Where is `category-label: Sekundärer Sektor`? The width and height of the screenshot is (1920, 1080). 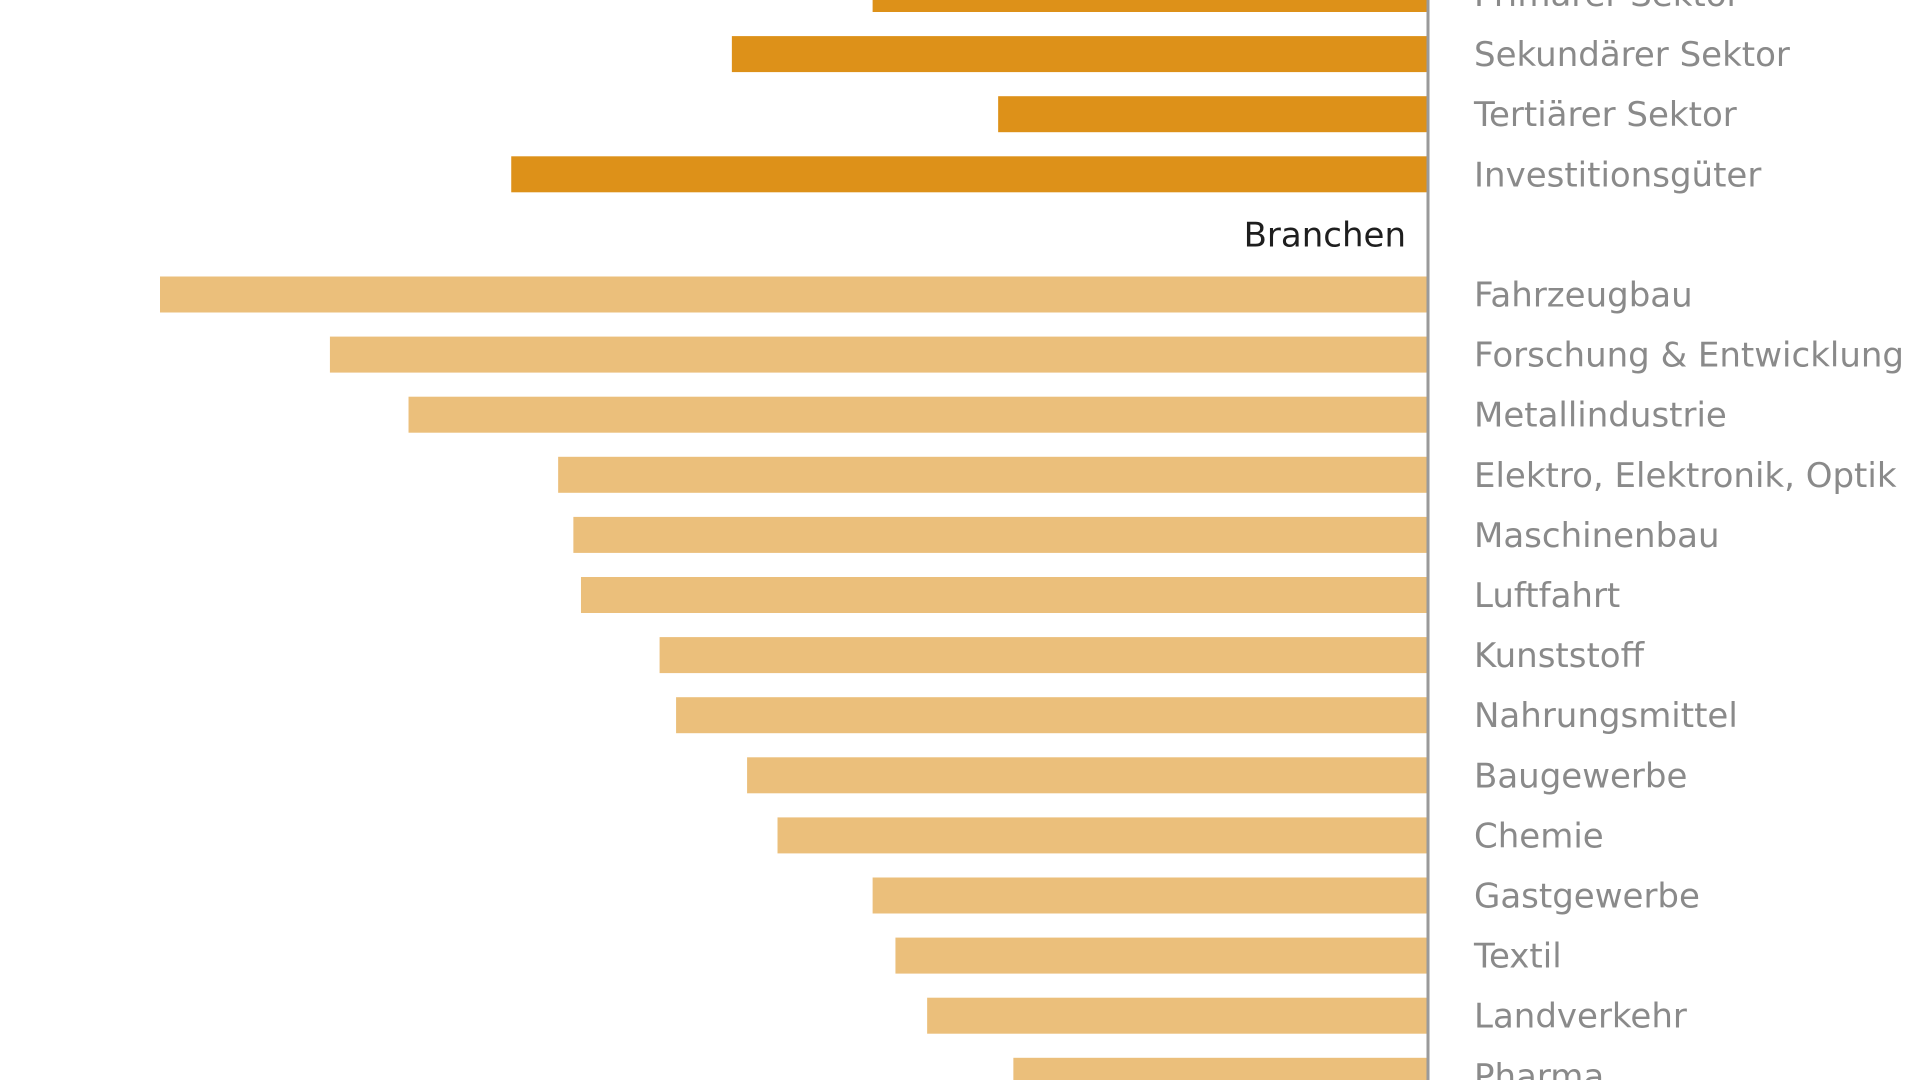 category-label: Sekundärer Sektor is located at coordinates (1632, 55).